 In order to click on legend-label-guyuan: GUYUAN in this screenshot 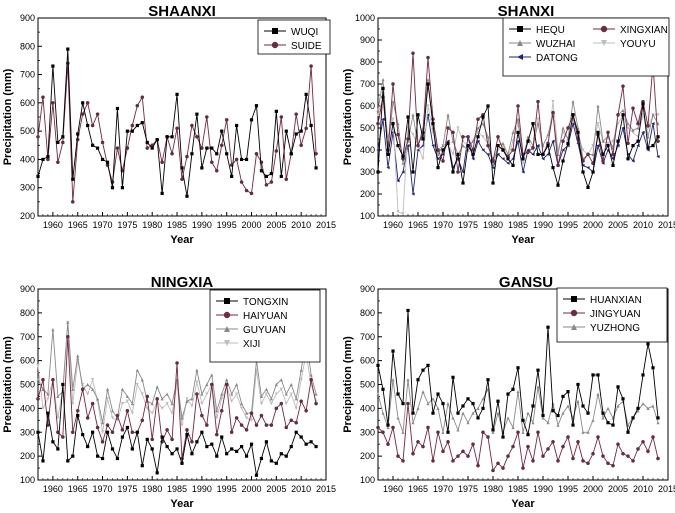, I will do `click(264, 330)`.